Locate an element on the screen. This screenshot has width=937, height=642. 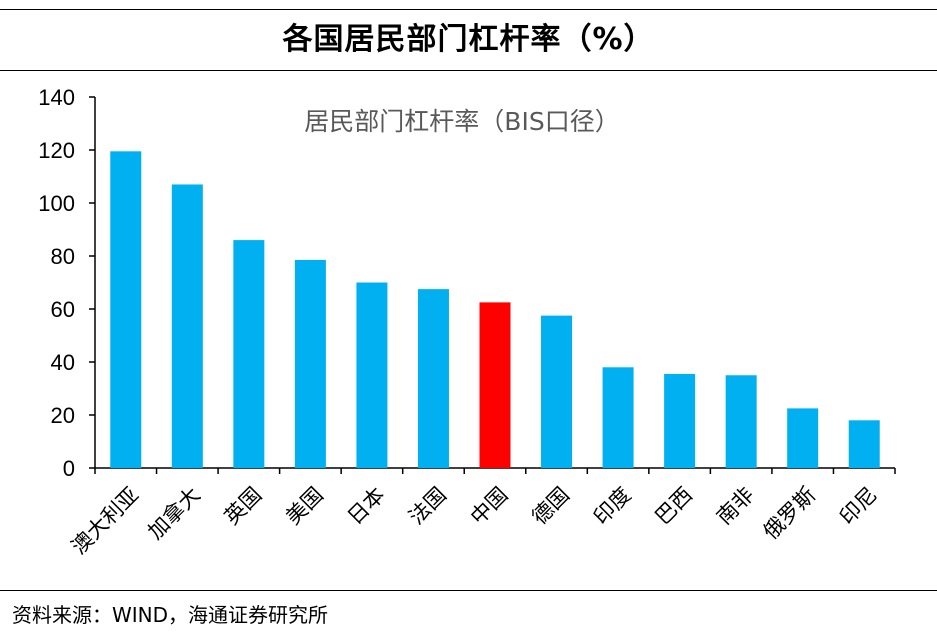
header-divider is located at coordinates (468, 70).